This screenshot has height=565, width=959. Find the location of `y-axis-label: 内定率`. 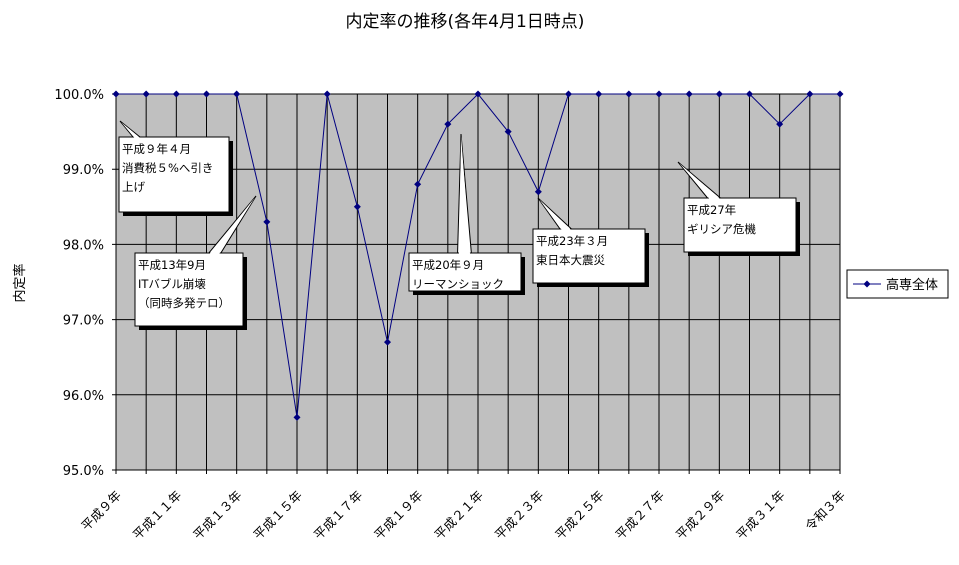

y-axis-label: 内定率 is located at coordinates (20, 282).